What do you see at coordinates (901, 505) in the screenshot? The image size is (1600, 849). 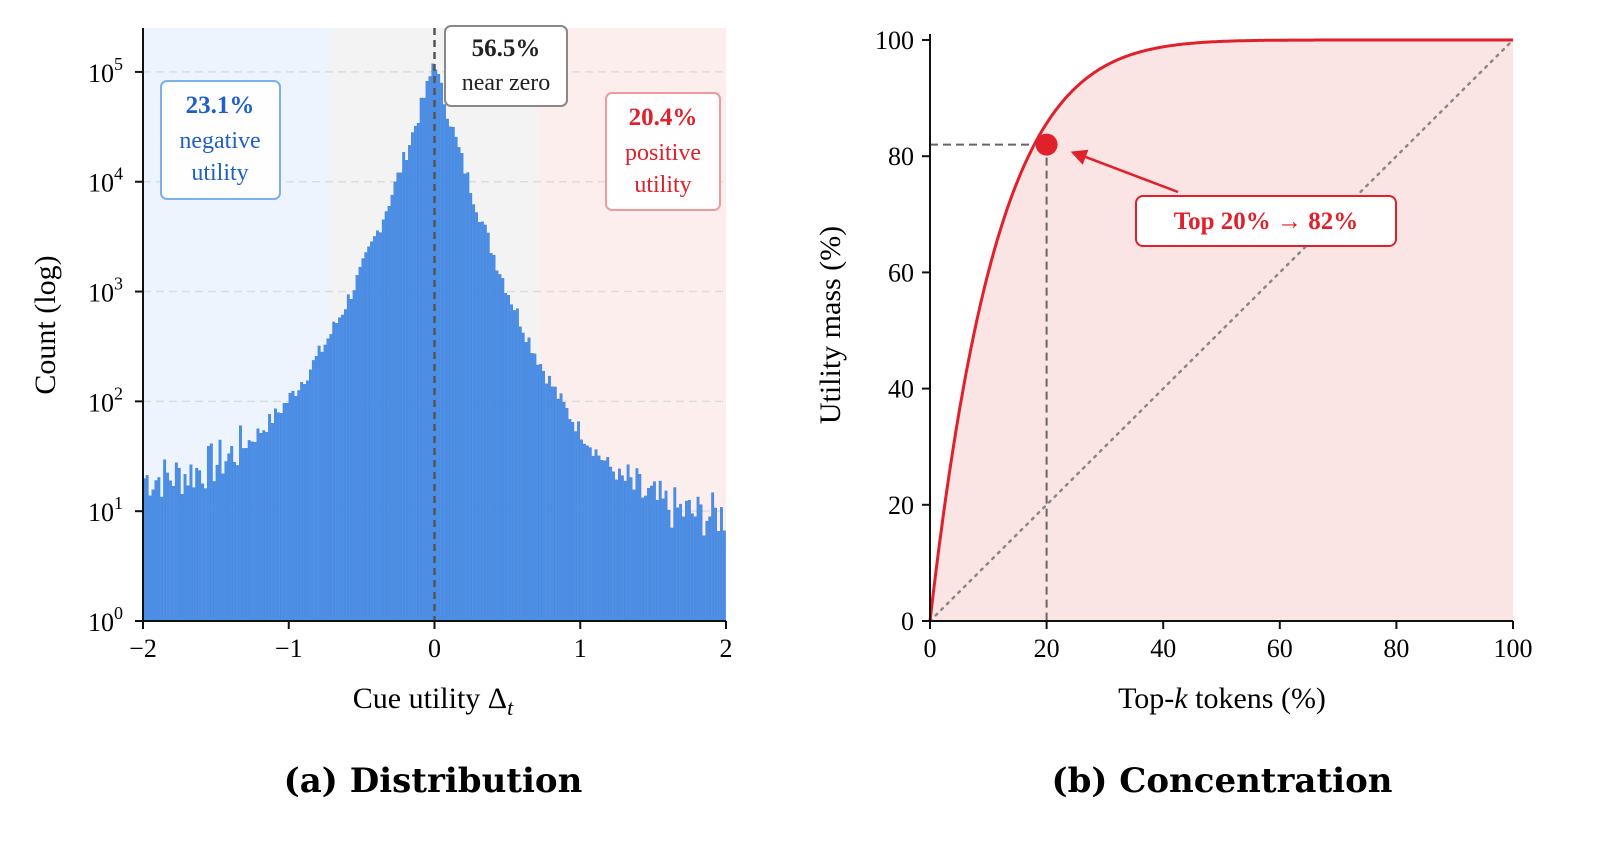 I see `y-tick-label: 20` at bounding box center [901, 505].